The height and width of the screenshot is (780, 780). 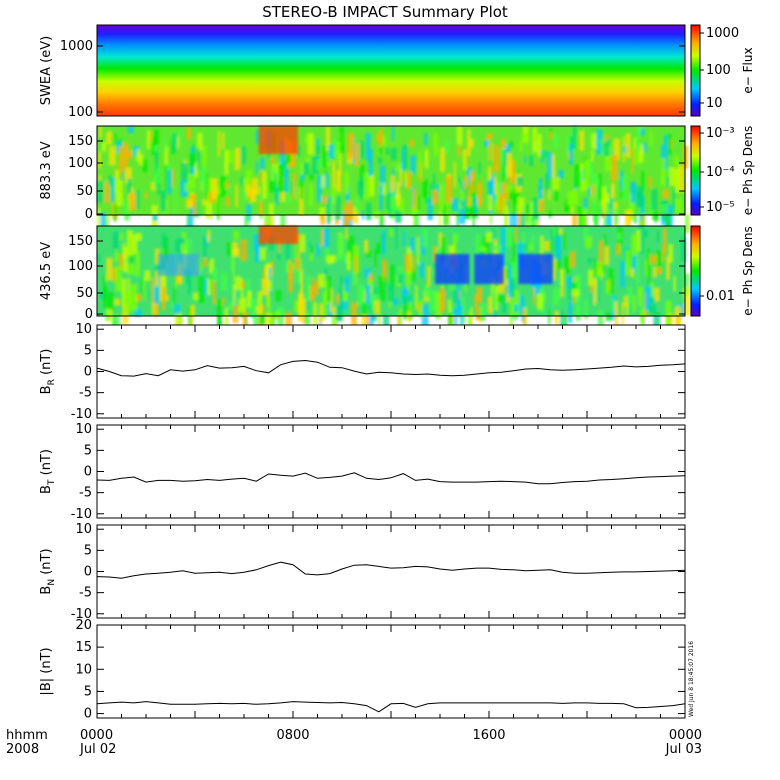 I want to click on spectrogram-image, so click(x=391, y=70).